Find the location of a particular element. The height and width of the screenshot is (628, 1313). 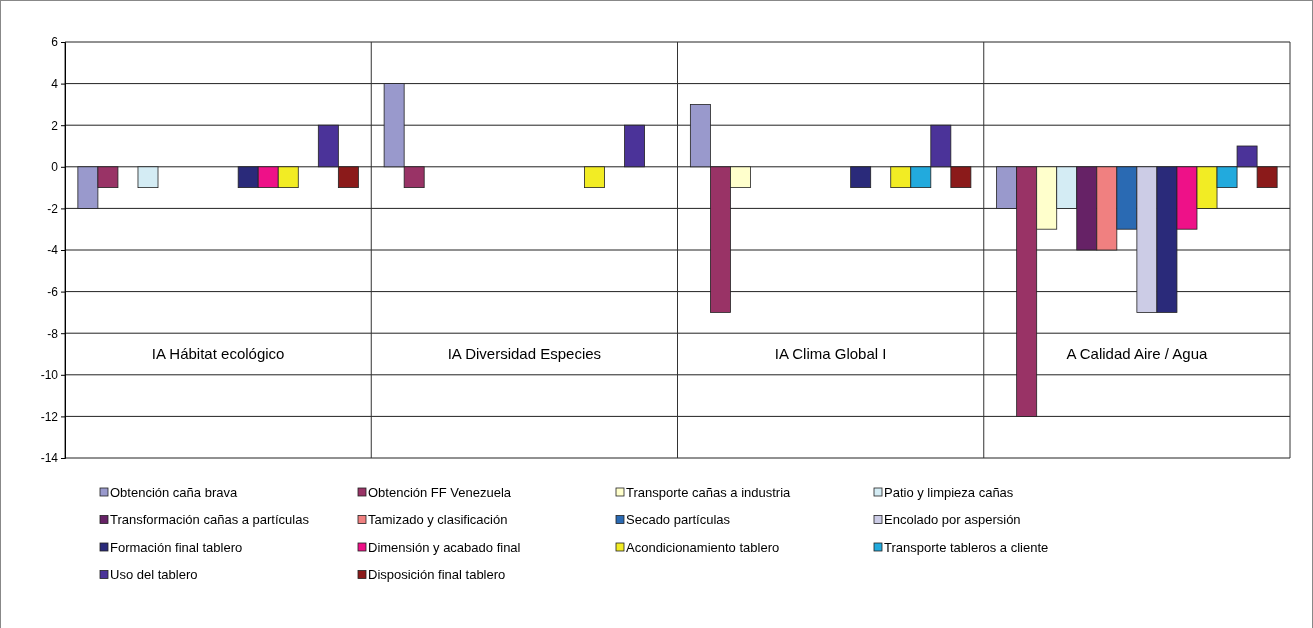

y-tick-label: 4 is located at coordinates (55, 83).